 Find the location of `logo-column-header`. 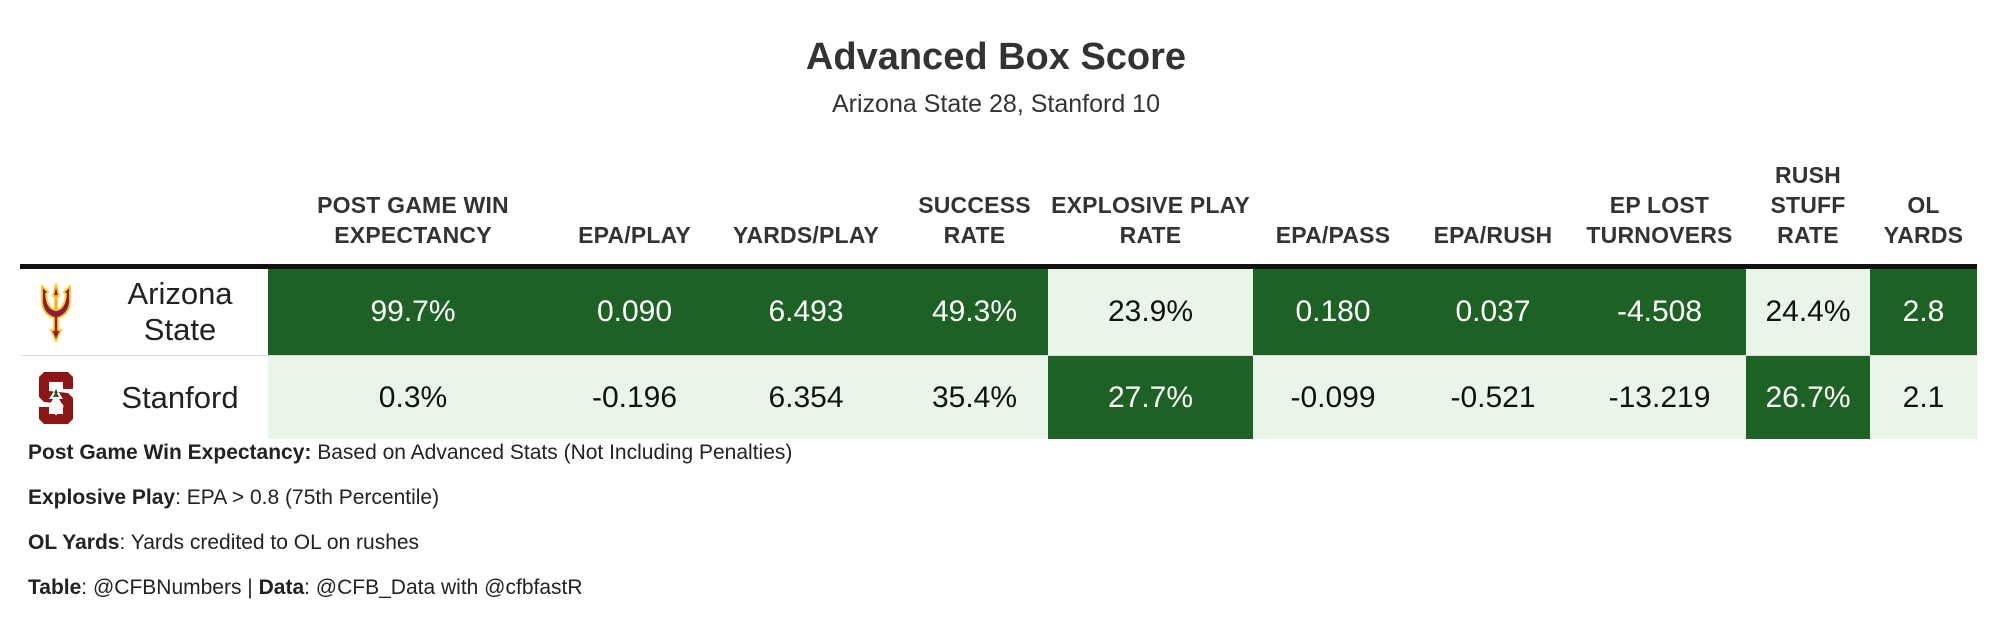

logo-column-header is located at coordinates (56, 204).